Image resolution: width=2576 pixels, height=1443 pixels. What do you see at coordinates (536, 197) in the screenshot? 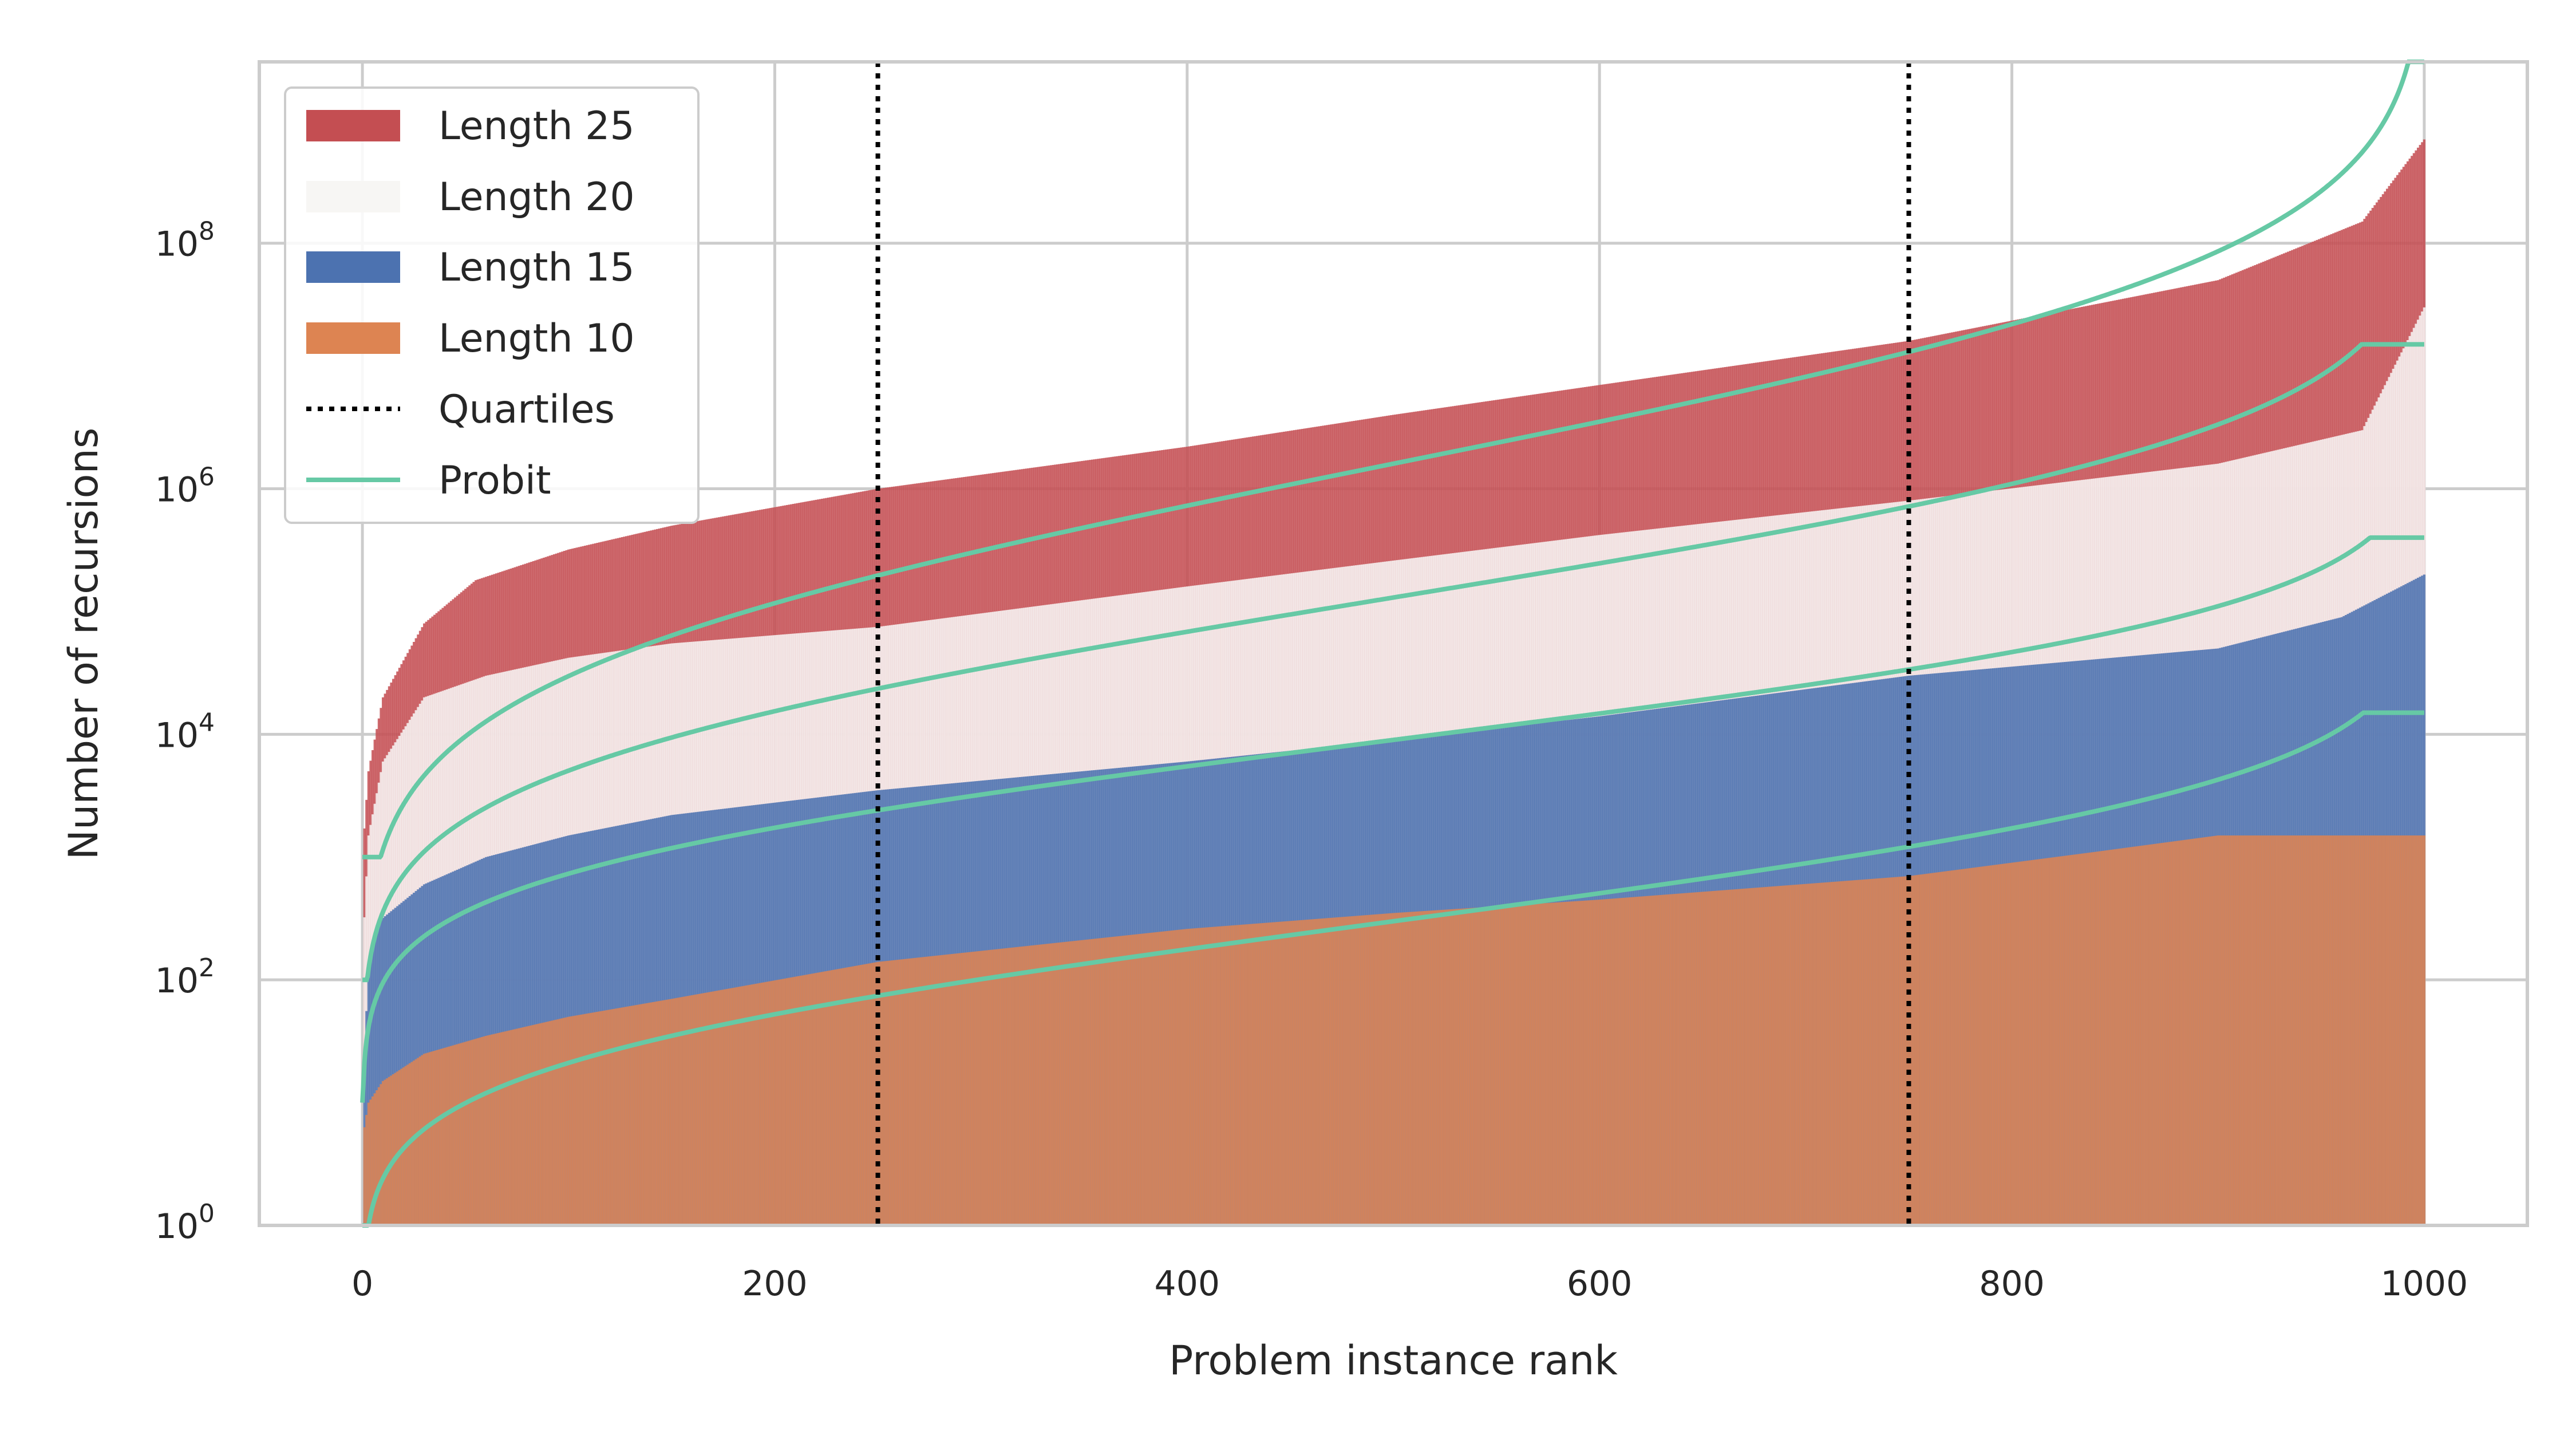
I see `legend-label-length-20: Length 20` at bounding box center [536, 197].